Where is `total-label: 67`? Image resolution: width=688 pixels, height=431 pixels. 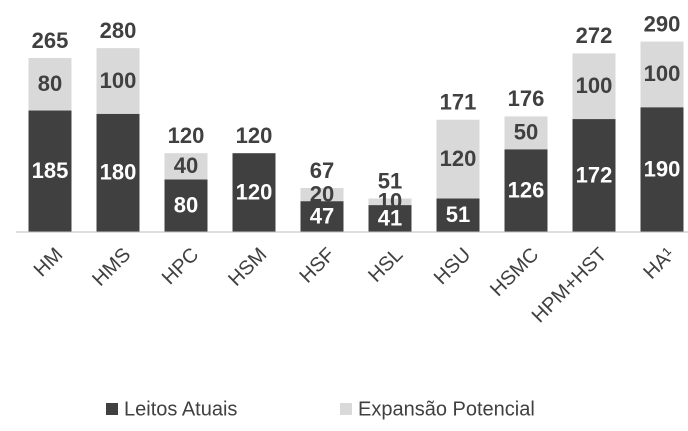
total-label: 67 is located at coordinates (322, 170).